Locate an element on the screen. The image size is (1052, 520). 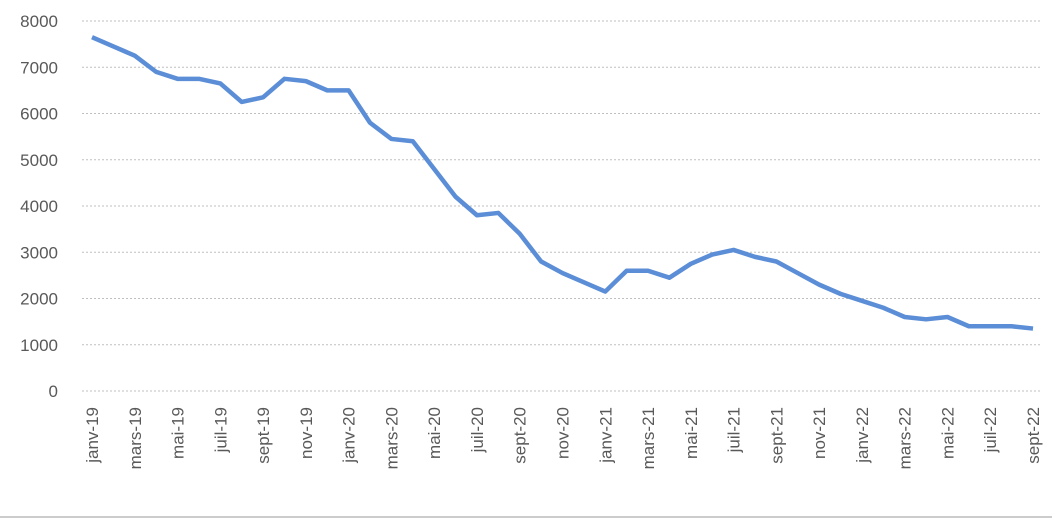
x-tick-label: nov-19 is located at coordinates (306, 433).